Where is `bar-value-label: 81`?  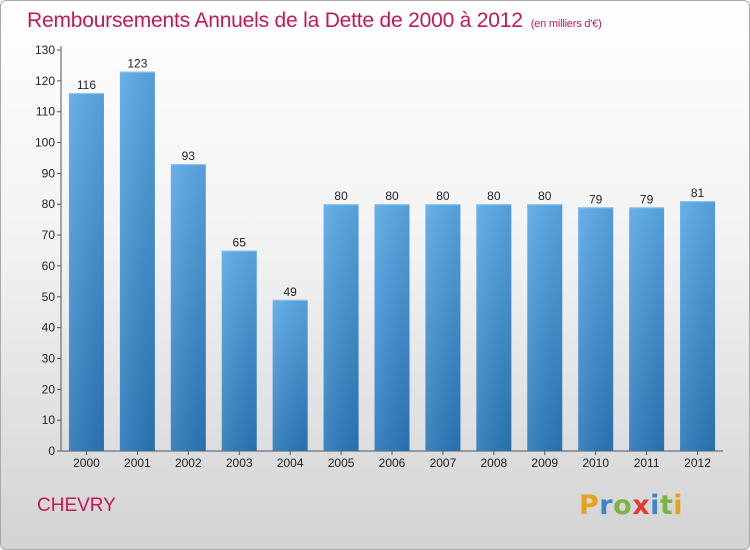 bar-value-label: 81 is located at coordinates (698, 193).